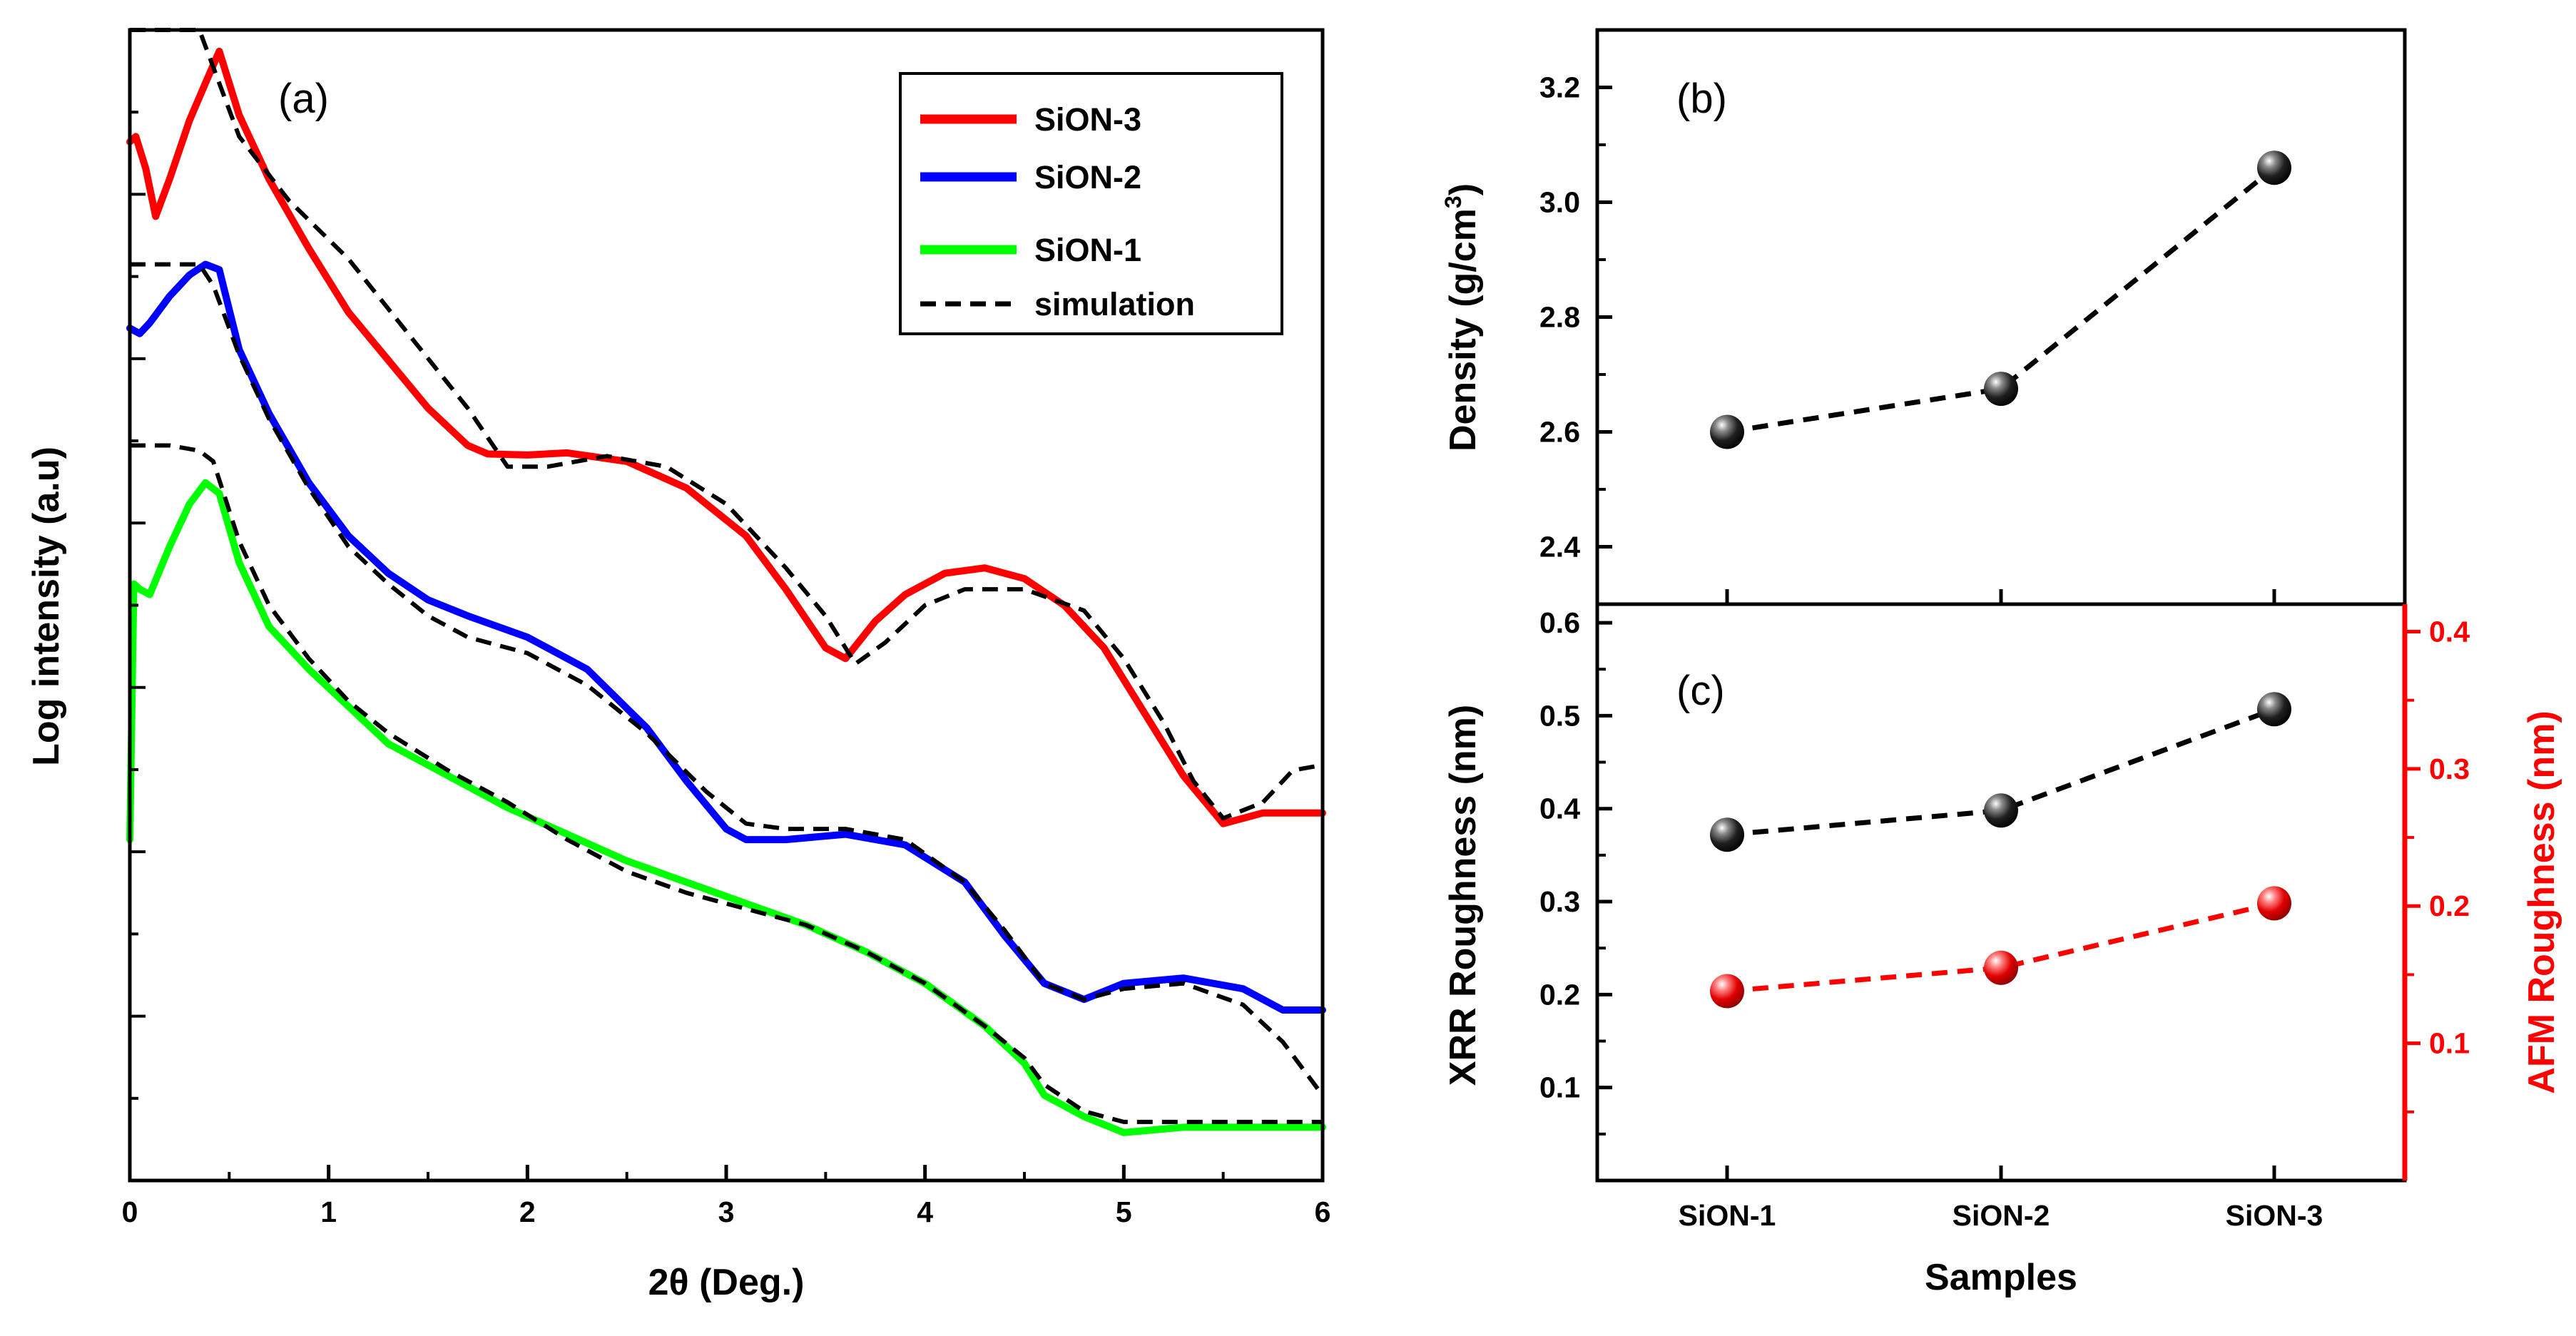  Describe the element at coordinates (328, 1211) in the screenshot. I see `x-tick-label-1: 1` at that location.